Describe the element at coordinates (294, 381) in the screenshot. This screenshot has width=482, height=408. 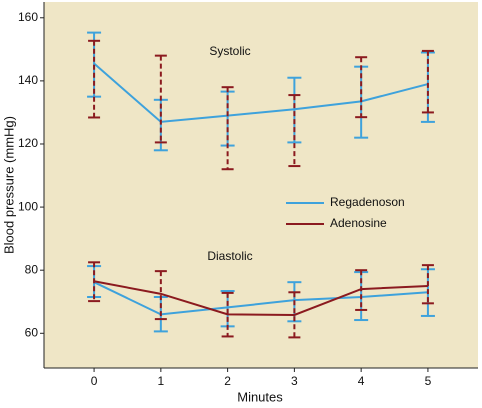
I see `x-tick-label: 3` at that location.